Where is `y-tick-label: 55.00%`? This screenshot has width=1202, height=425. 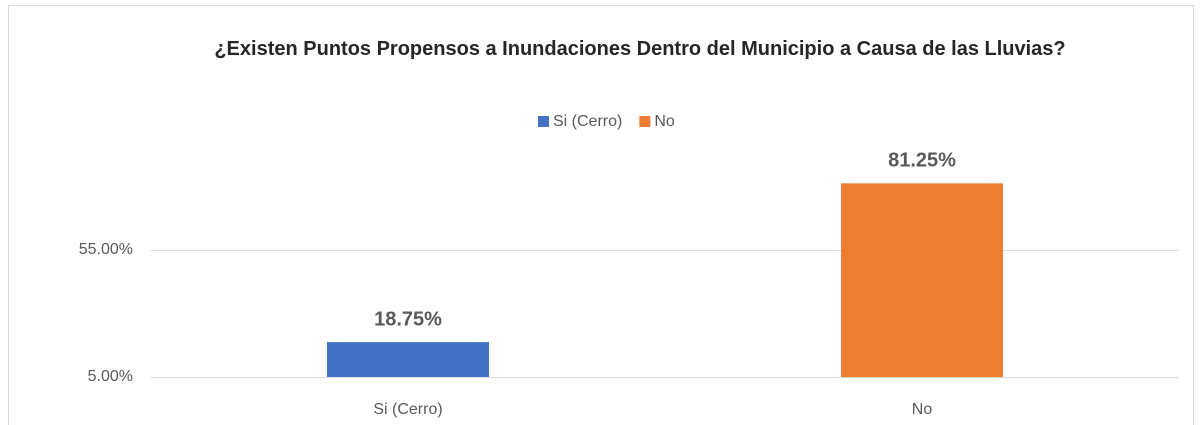
y-tick-label: 55.00% is located at coordinates (106, 249).